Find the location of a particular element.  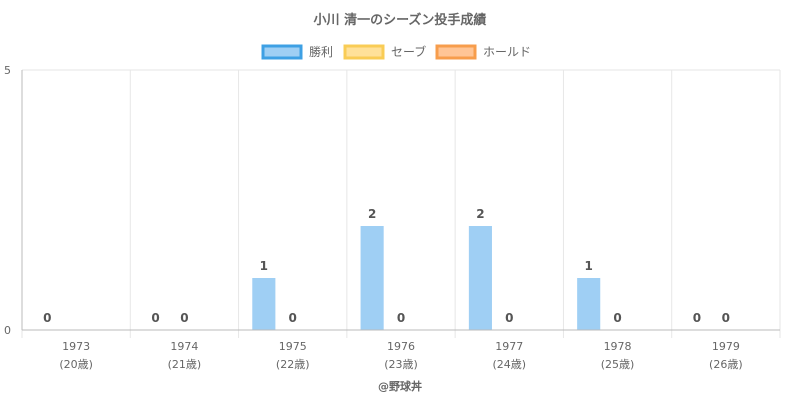

legend-item-2: セーブ is located at coordinates (384, 52).